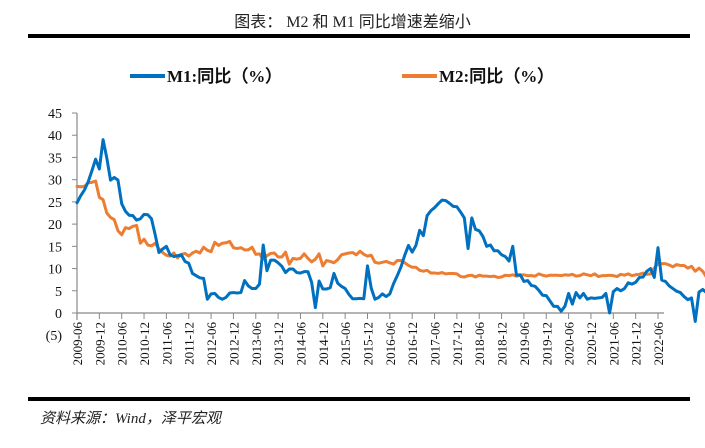  What do you see at coordinates (122, 344) in the screenshot?
I see `x-tick-label: 2010-06` at bounding box center [122, 344].